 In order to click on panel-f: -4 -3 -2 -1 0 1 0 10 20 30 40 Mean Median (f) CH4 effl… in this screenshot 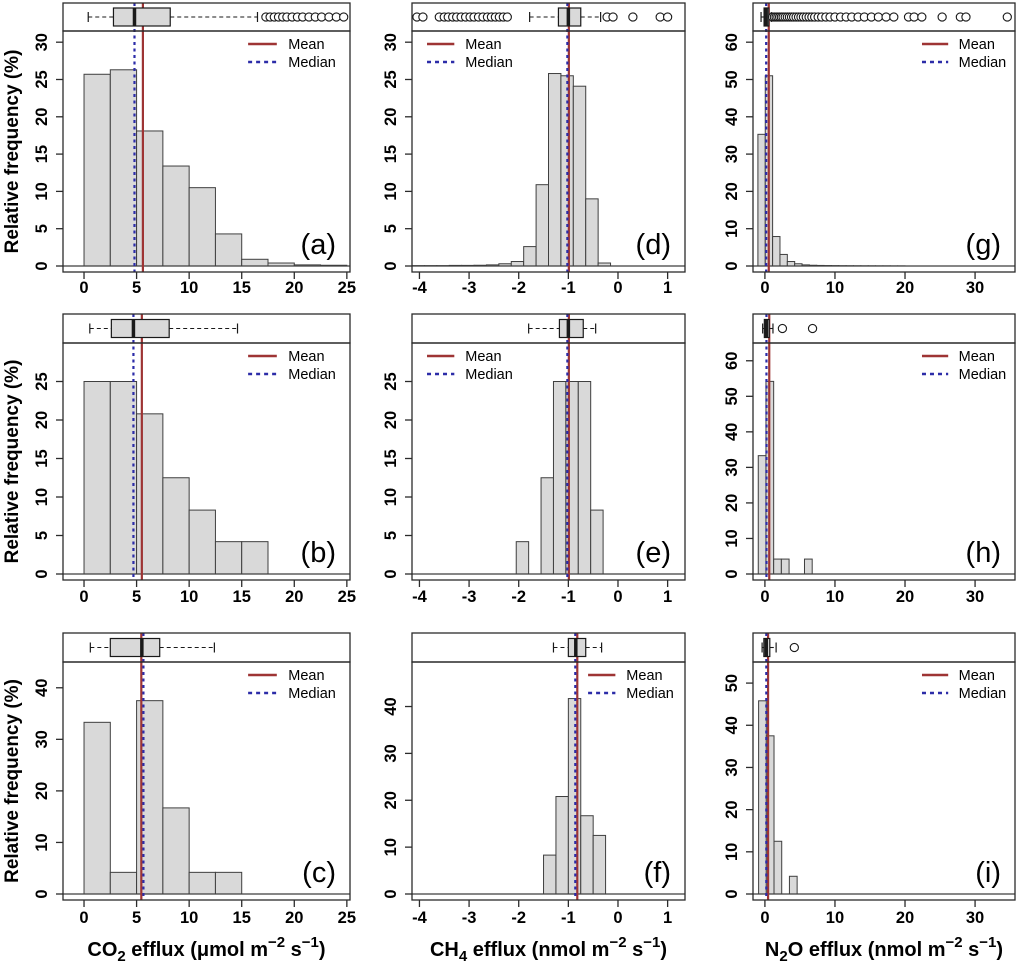, I will do `click(527, 790)`.